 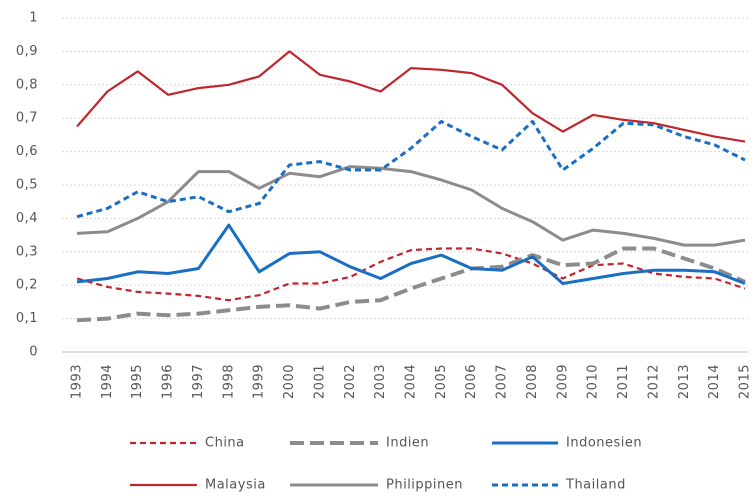 What do you see at coordinates (684, 381) in the screenshot?
I see `x-tick-label: 2013` at bounding box center [684, 381].